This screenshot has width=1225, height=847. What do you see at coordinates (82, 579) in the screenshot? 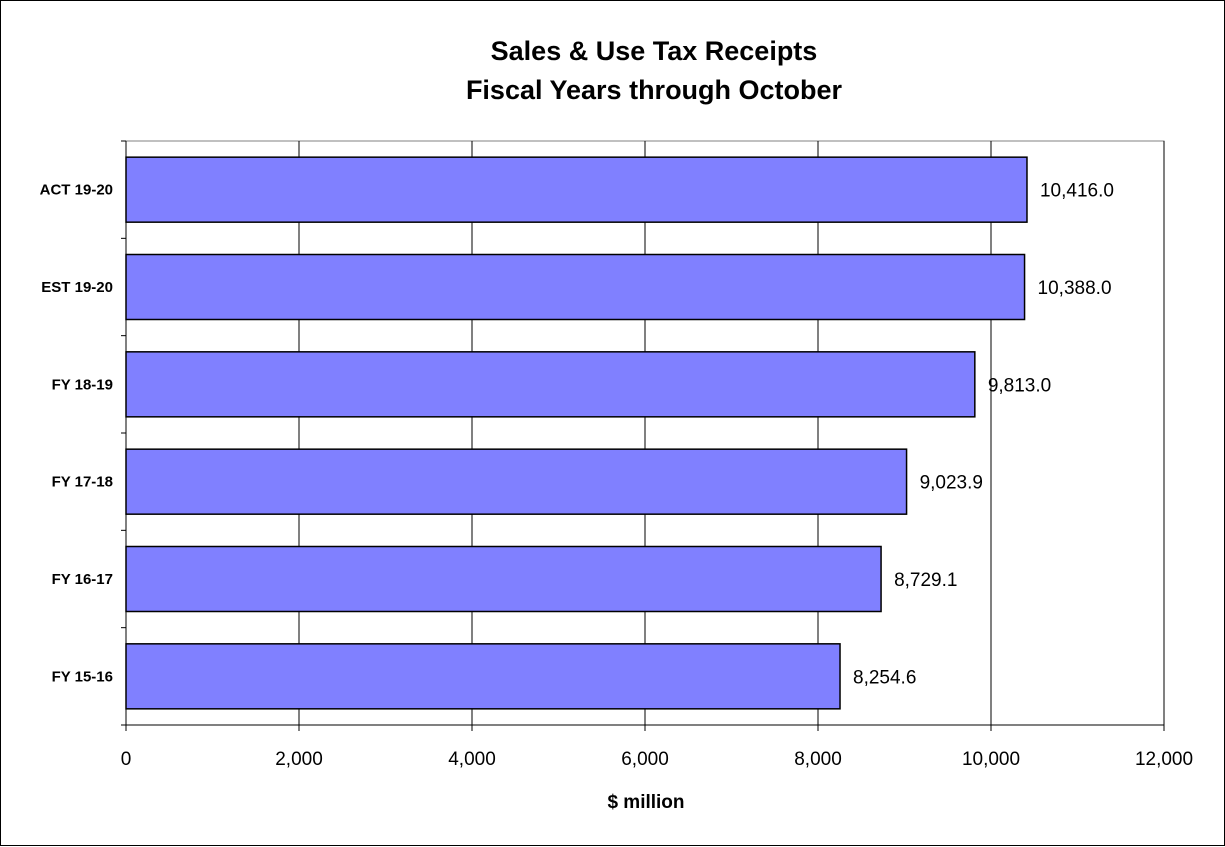
I see `y-category-label: FY 16-17` at bounding box center [82, 579].